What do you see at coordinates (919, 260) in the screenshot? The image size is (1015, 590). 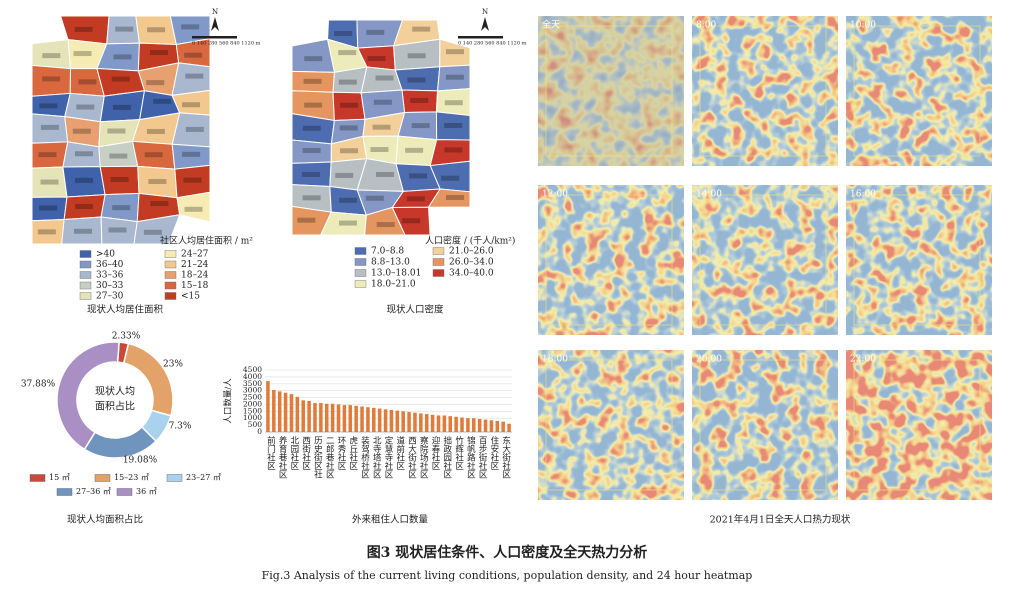 I see `heatmap` at bounding box center [919, 260].